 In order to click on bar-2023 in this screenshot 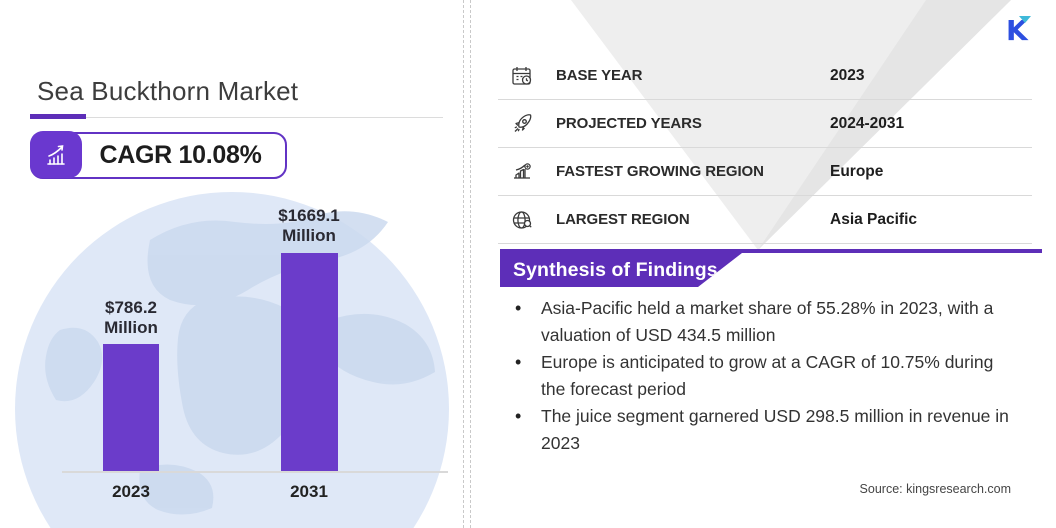, I will do `click(131, 407)`.